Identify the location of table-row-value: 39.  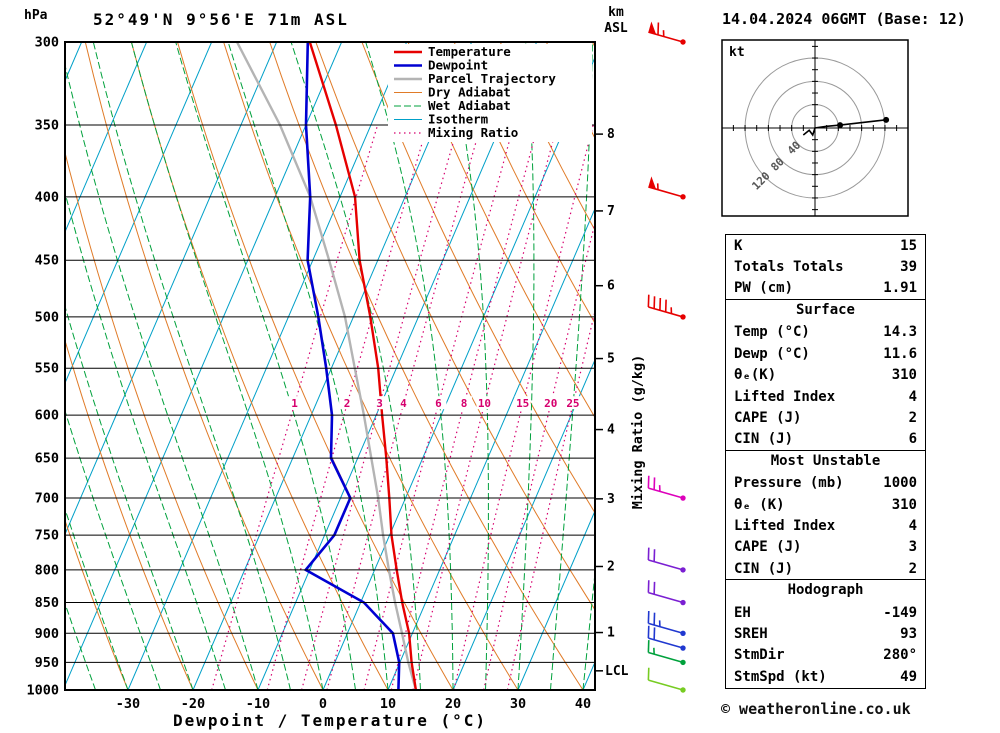
(908, 267).